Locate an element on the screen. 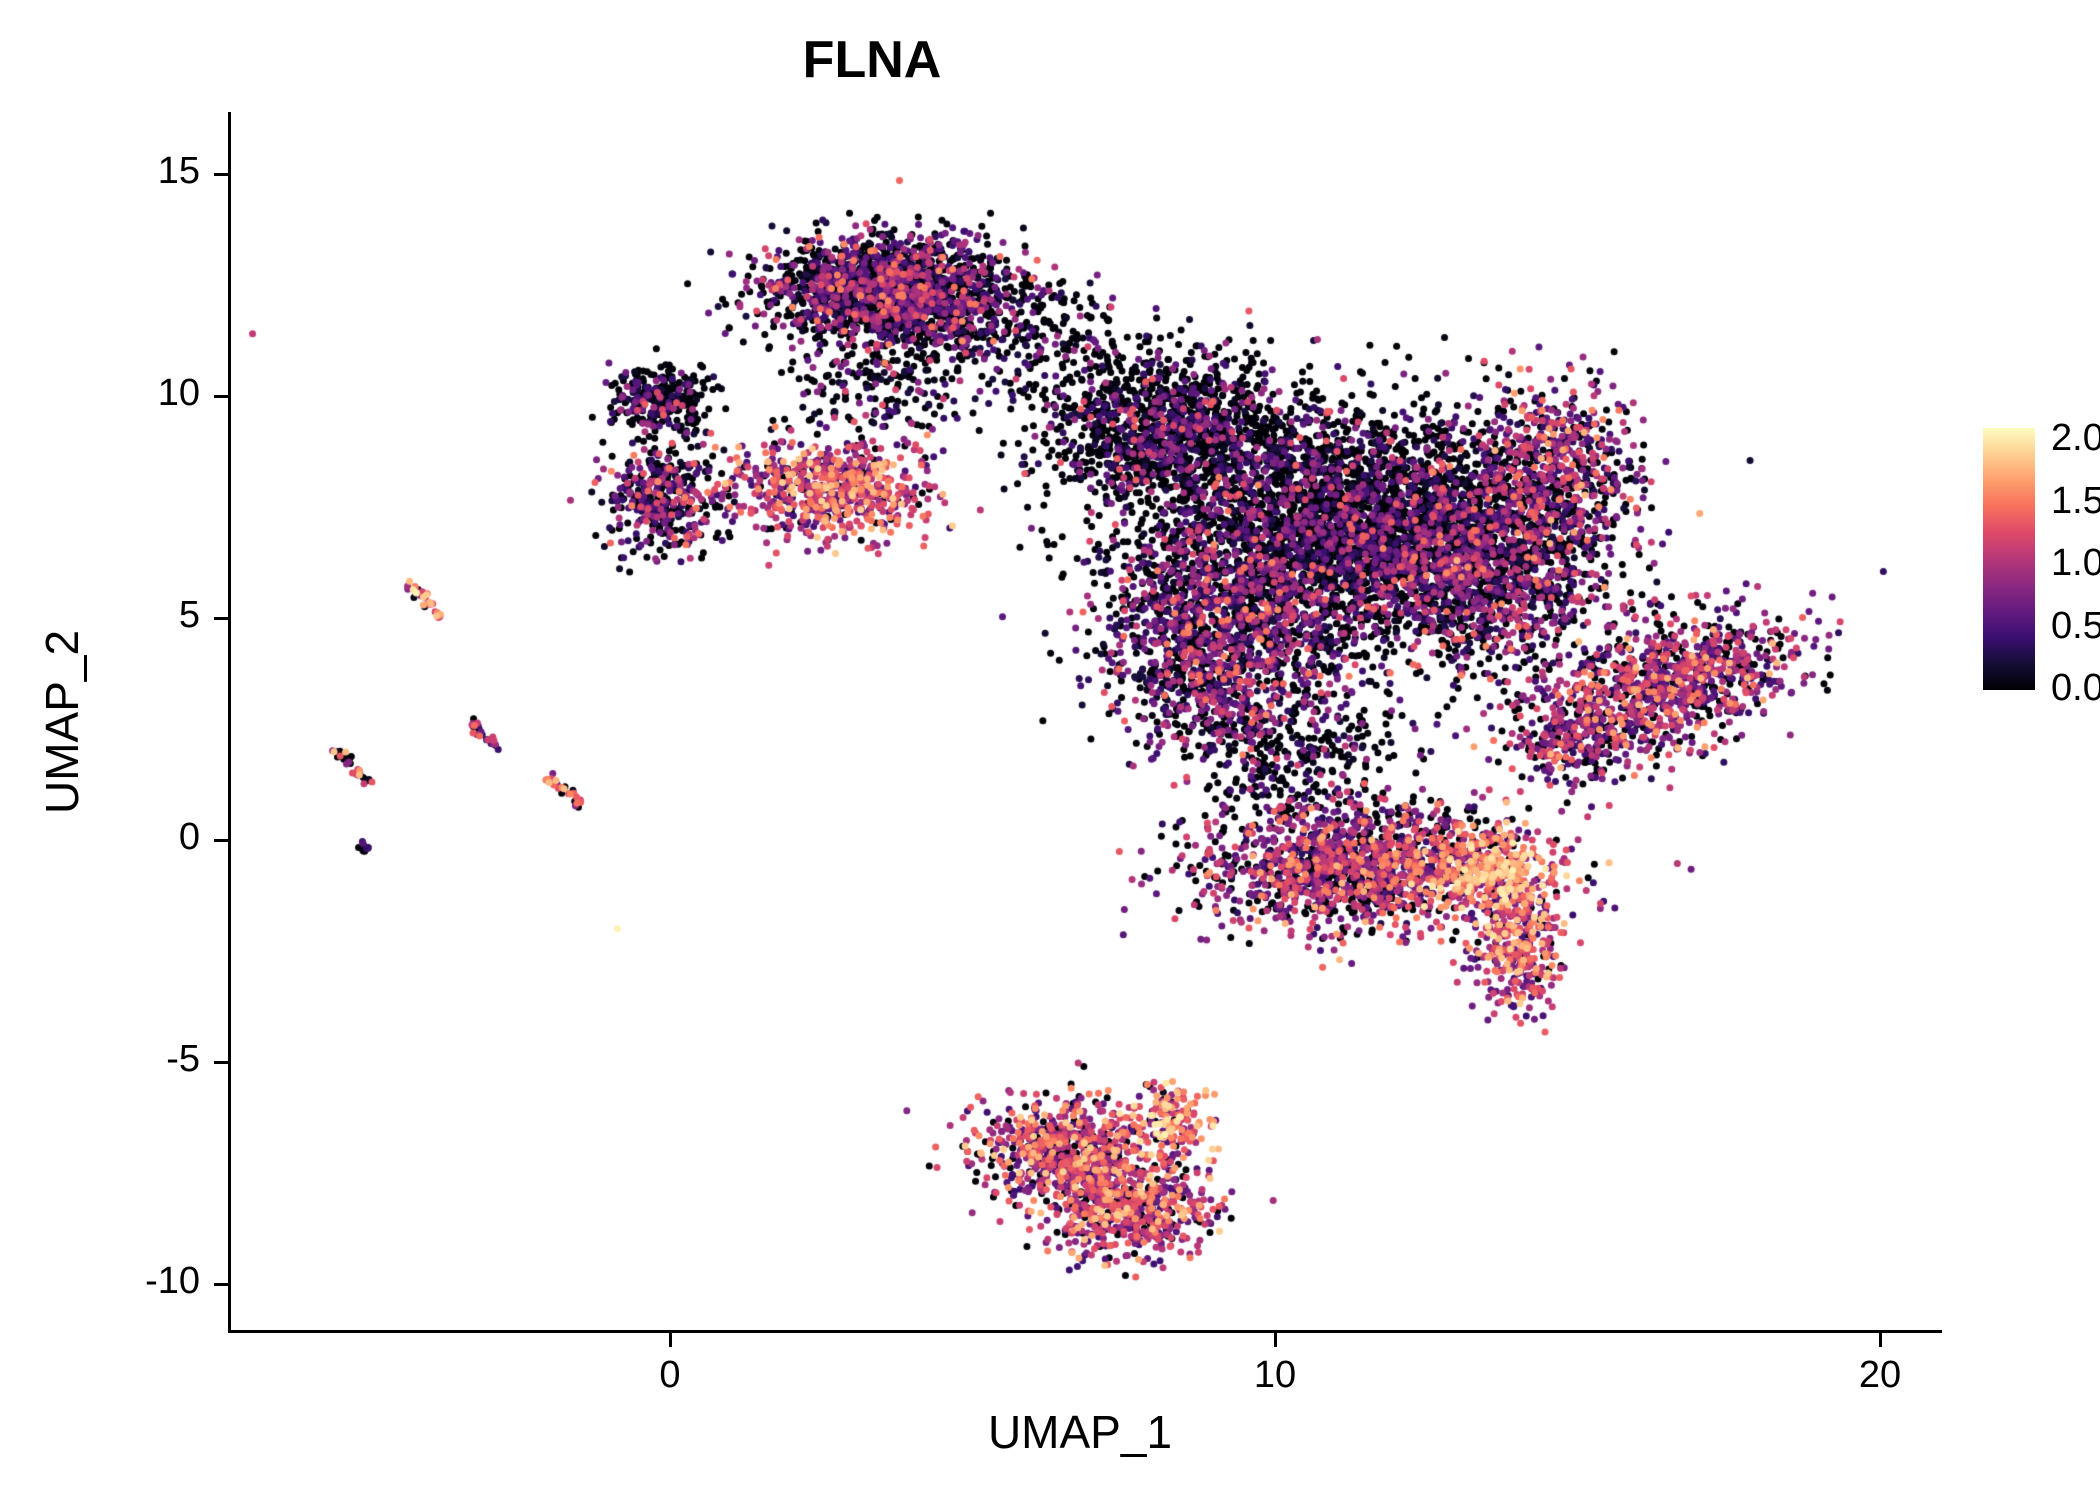  y-tick-label: 10 is located at coordinates (178, 393).